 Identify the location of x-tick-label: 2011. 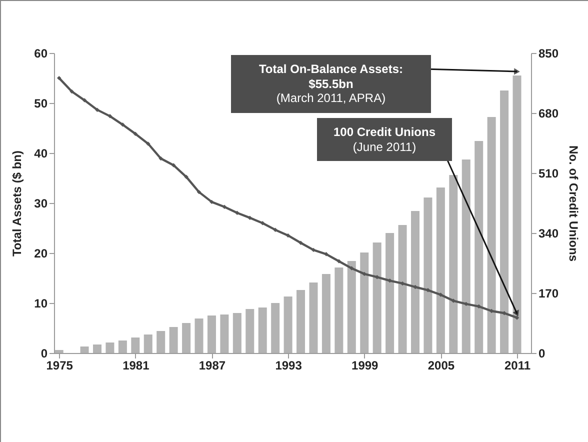
(517, 365).